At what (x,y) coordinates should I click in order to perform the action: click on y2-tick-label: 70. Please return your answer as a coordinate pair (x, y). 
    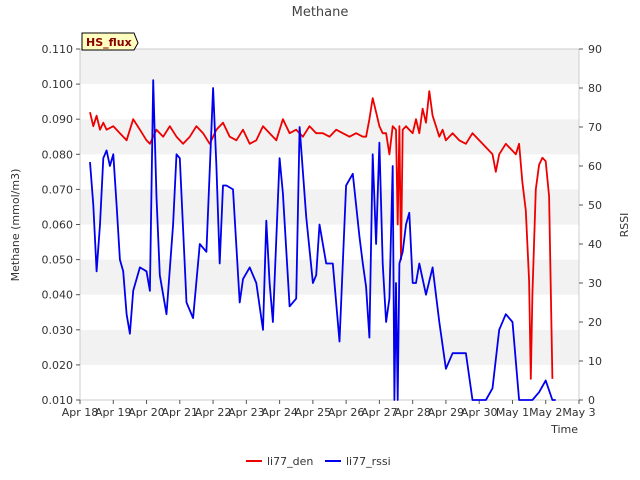
    Looking at the image, I should click on (595, 127).